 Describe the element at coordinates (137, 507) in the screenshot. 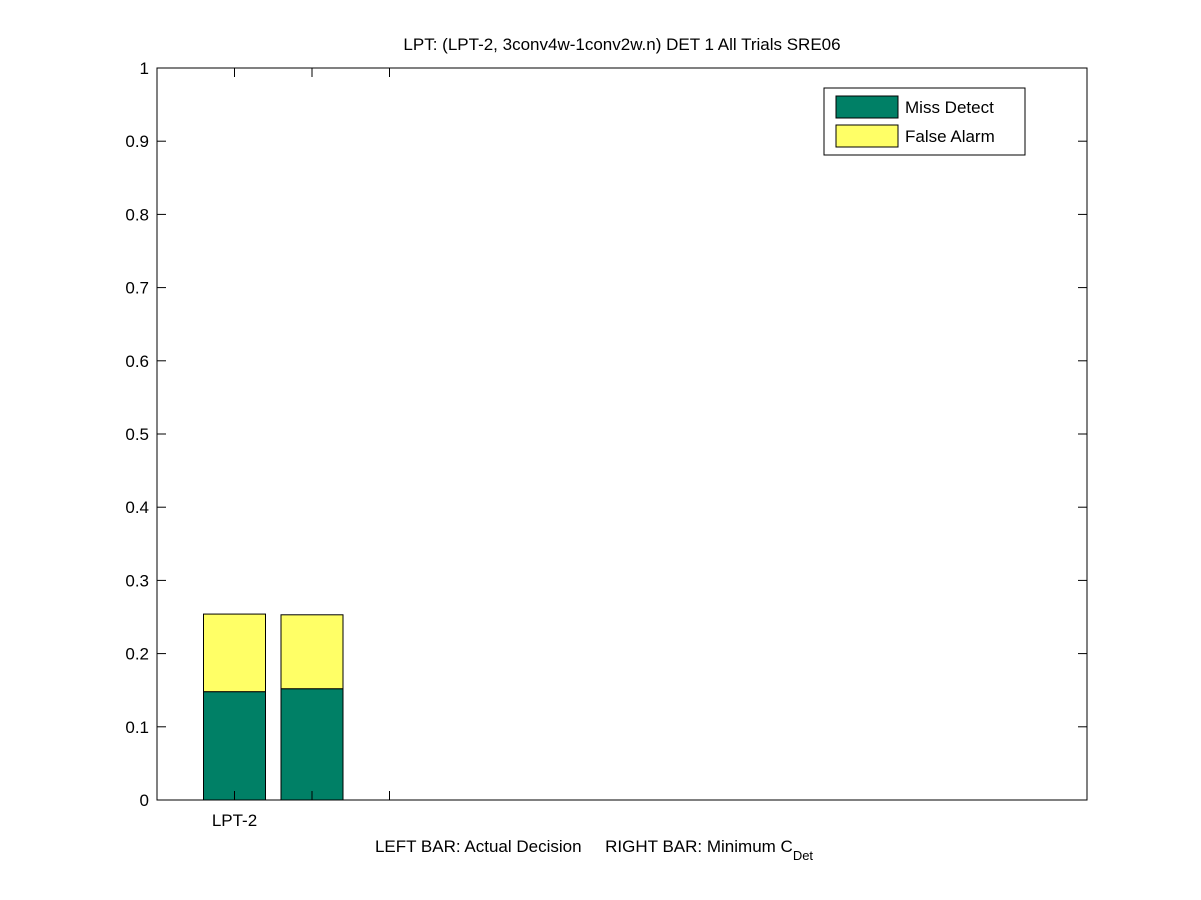

I see `y-tick-label: 0.4` at that location.